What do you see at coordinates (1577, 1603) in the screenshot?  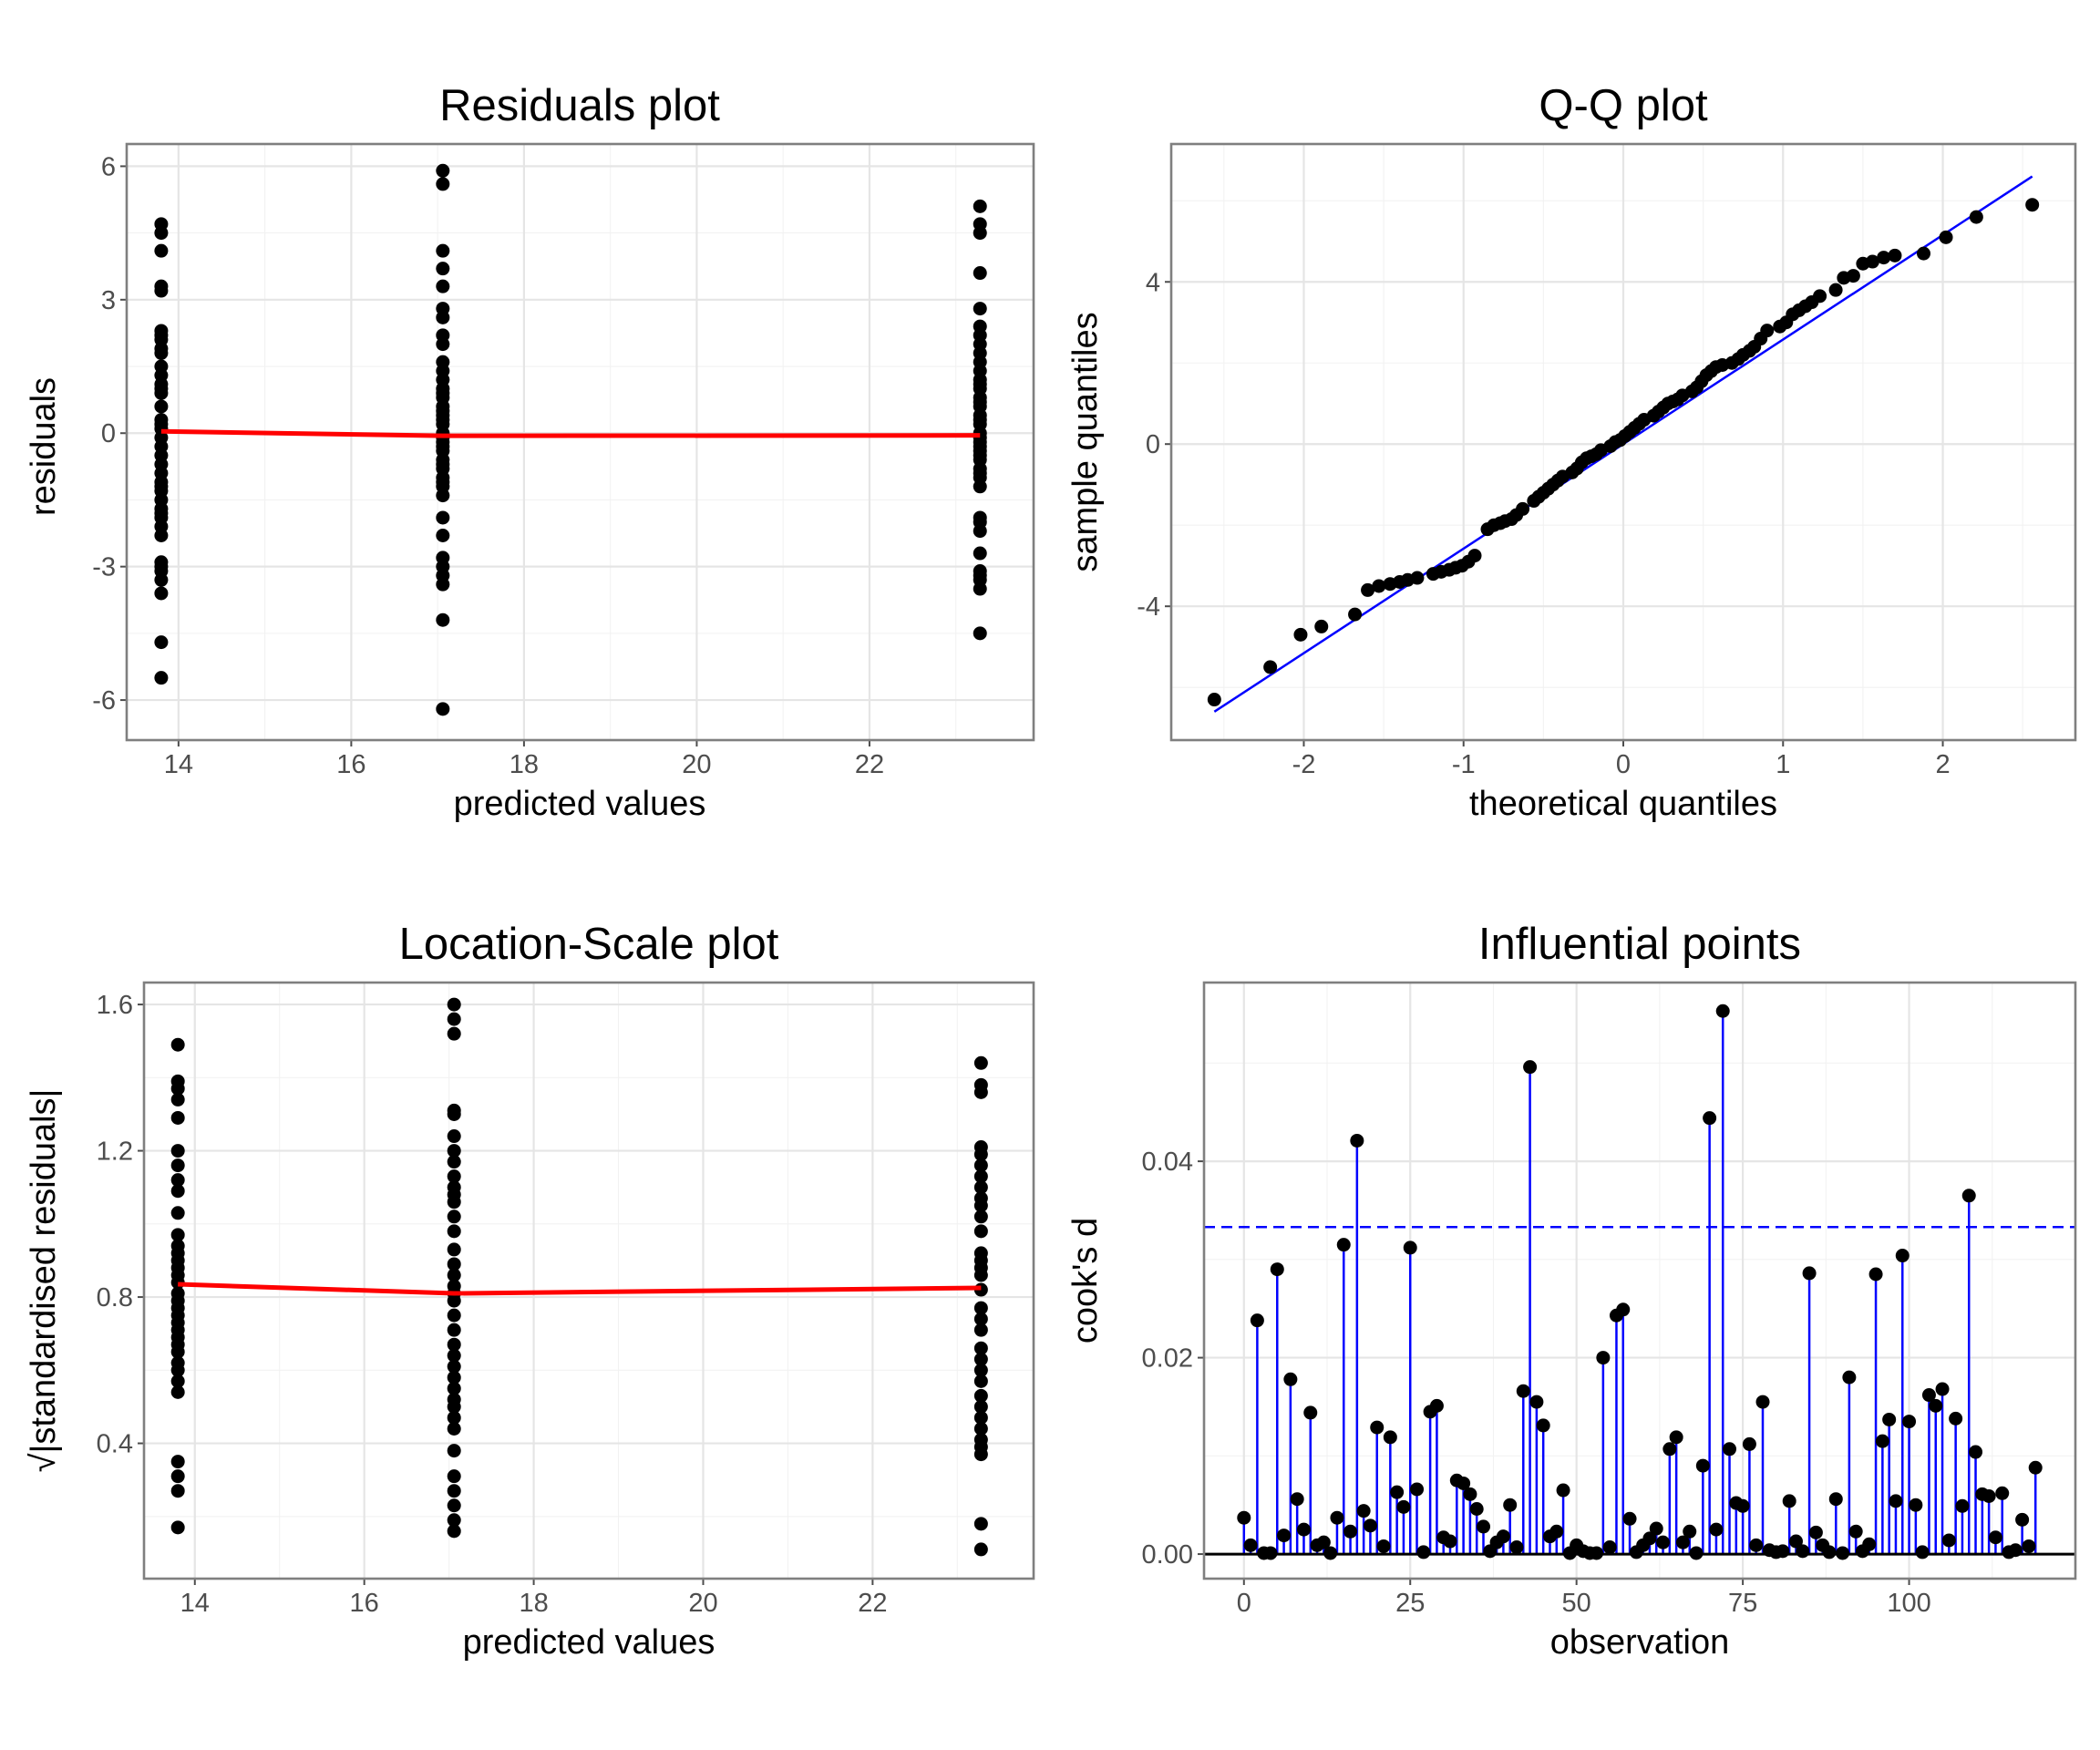 I see `x-tick-label: 50` at bounding box center [1577, 1603].